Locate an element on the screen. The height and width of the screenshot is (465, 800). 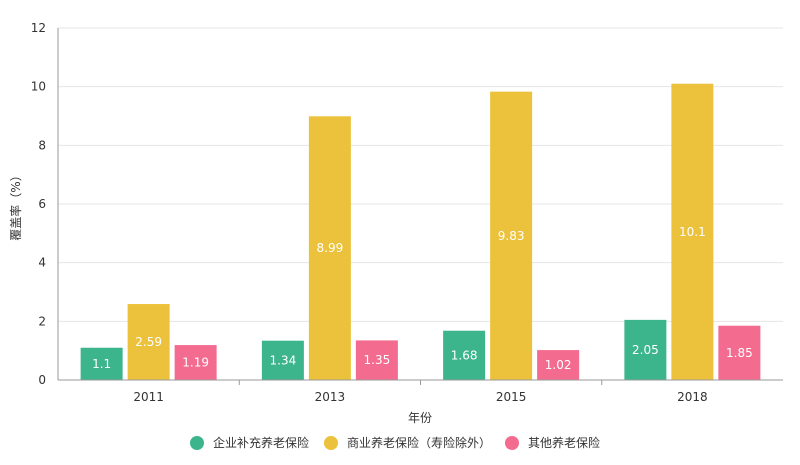
data-label: 1.1 is located at coordinates (101, 364).